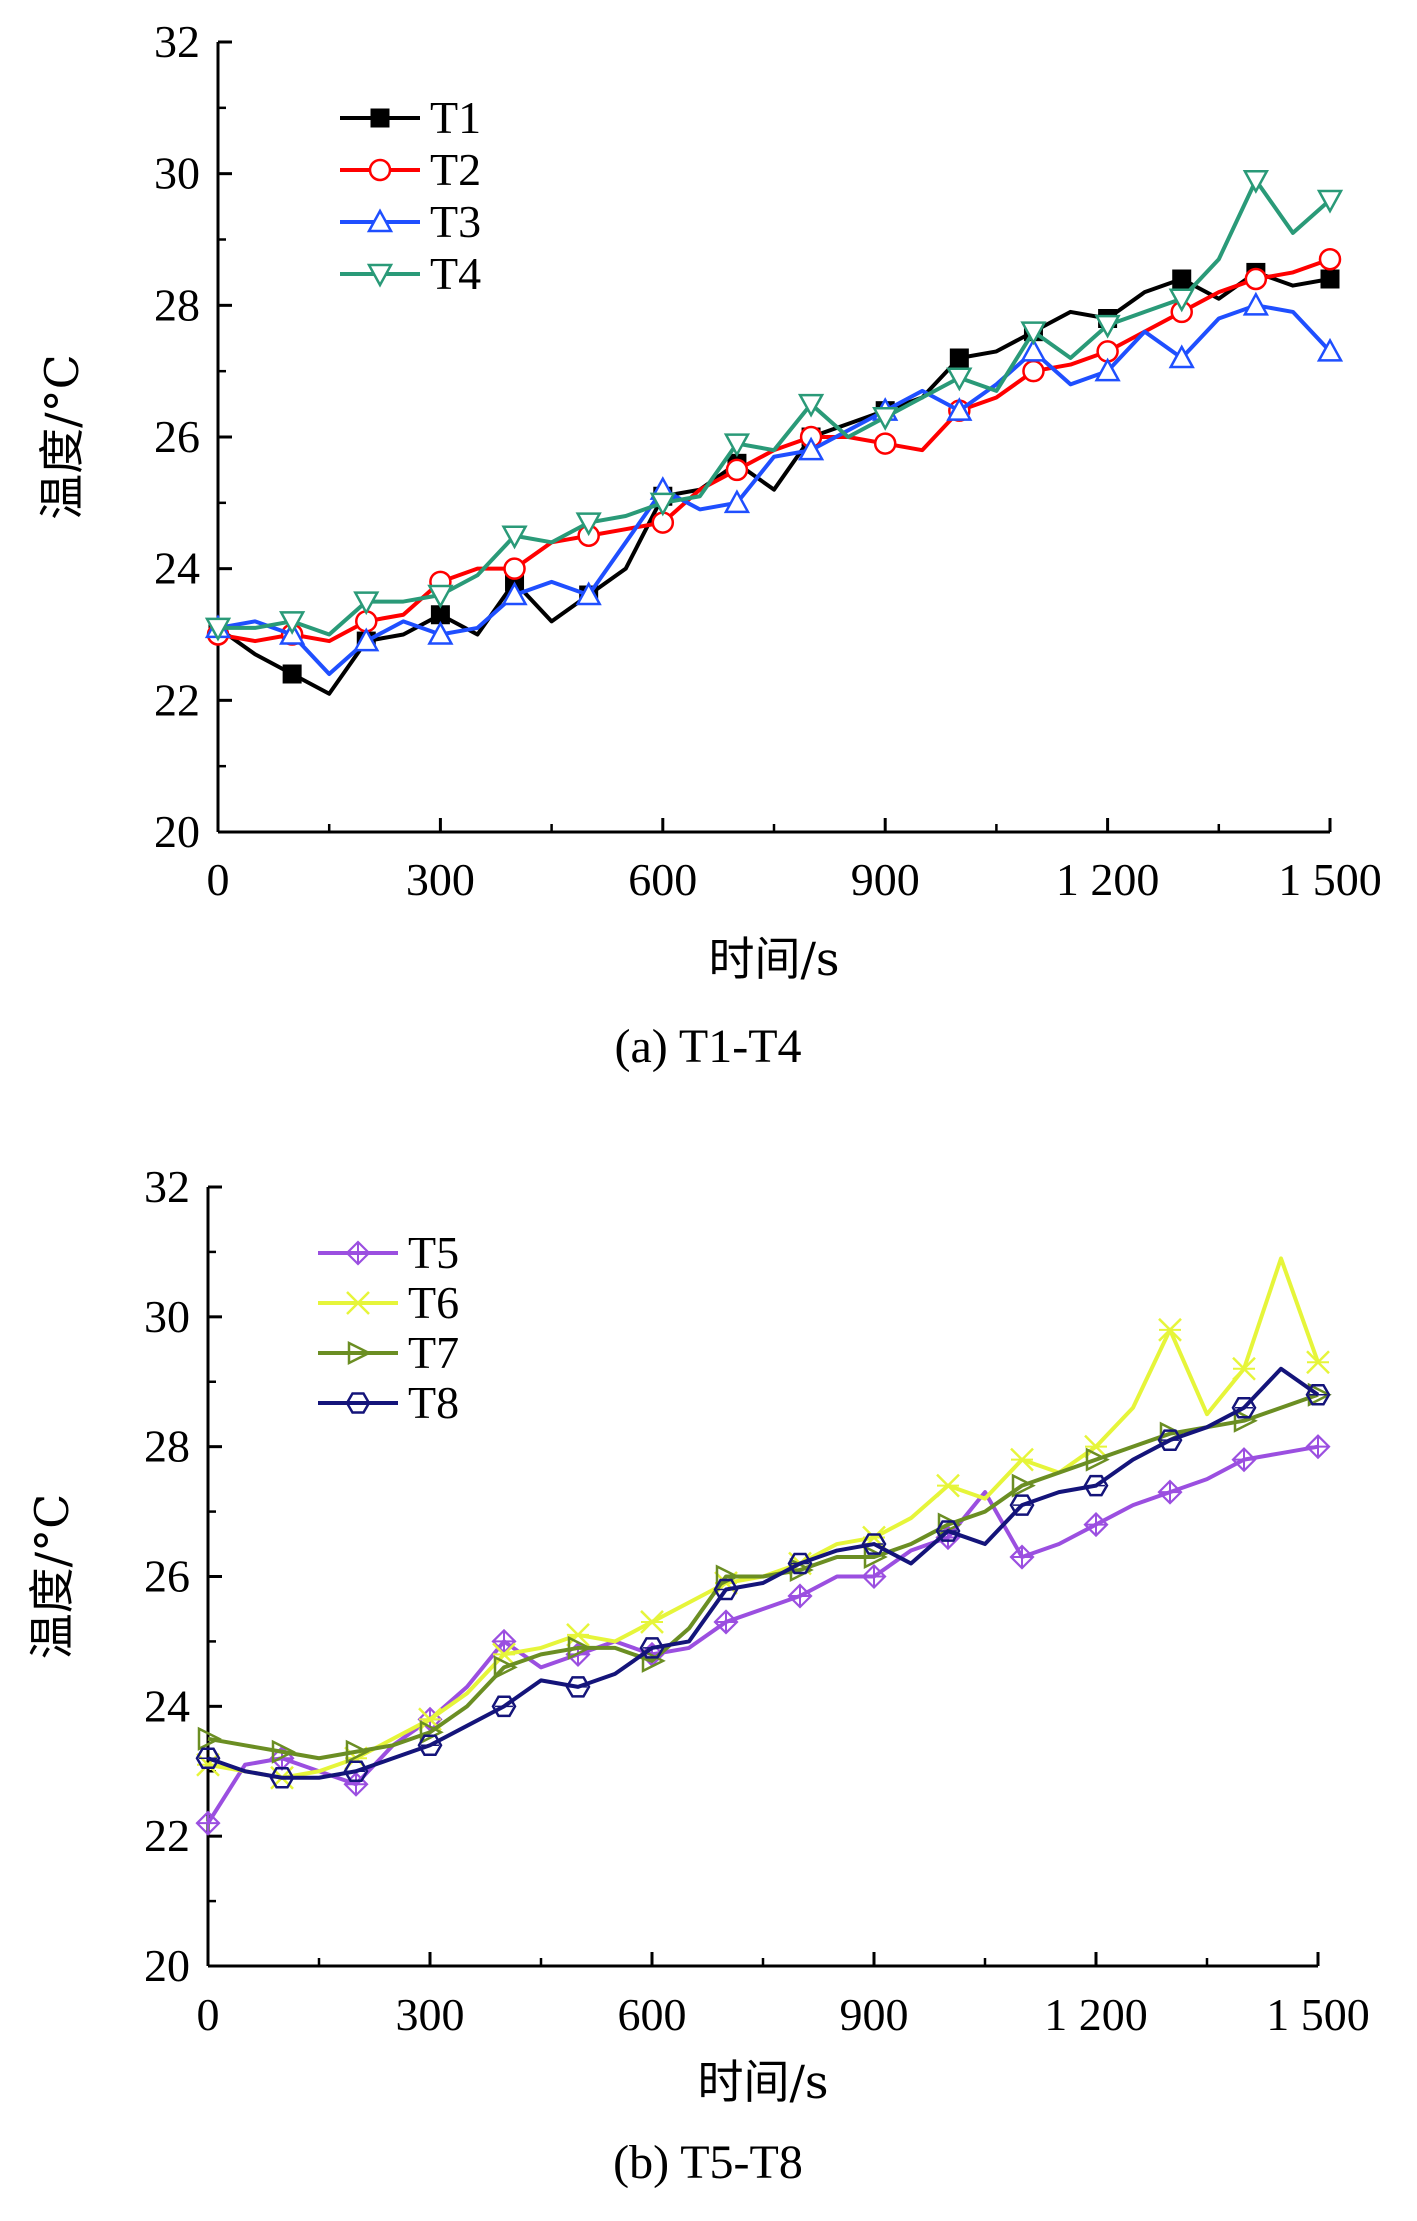 This screenshot has height=2221, width=1417. Describe the element at coordinates (763, 1576) in the screenshot. I see `series-line-T7` at that location.